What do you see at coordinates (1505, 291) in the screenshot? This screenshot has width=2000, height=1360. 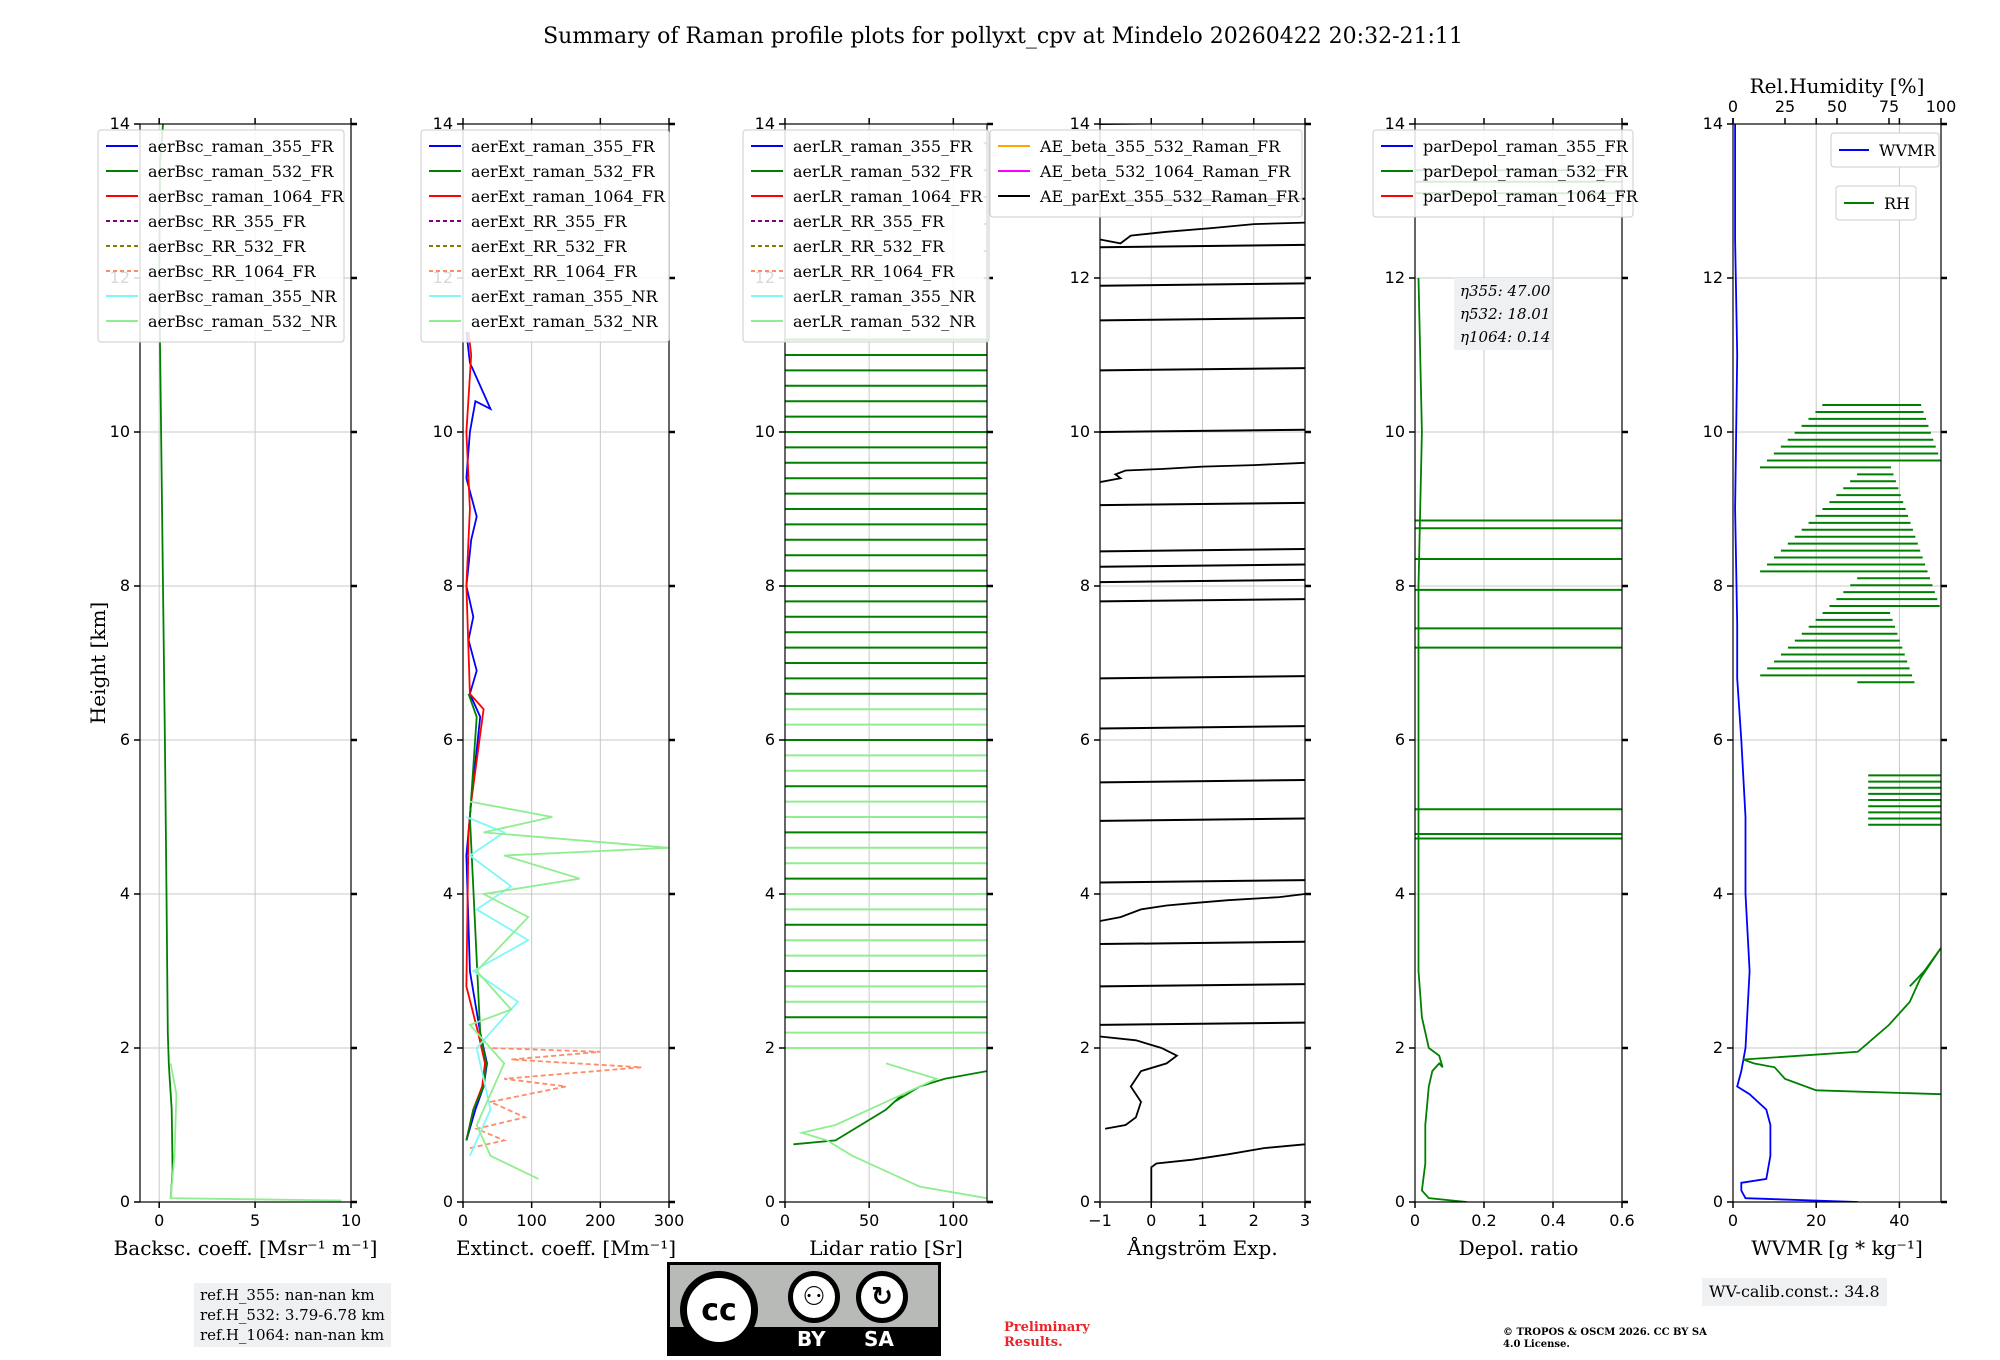 I see `annotation-0: η355: 47.00` at bounding box center [1505, 291].